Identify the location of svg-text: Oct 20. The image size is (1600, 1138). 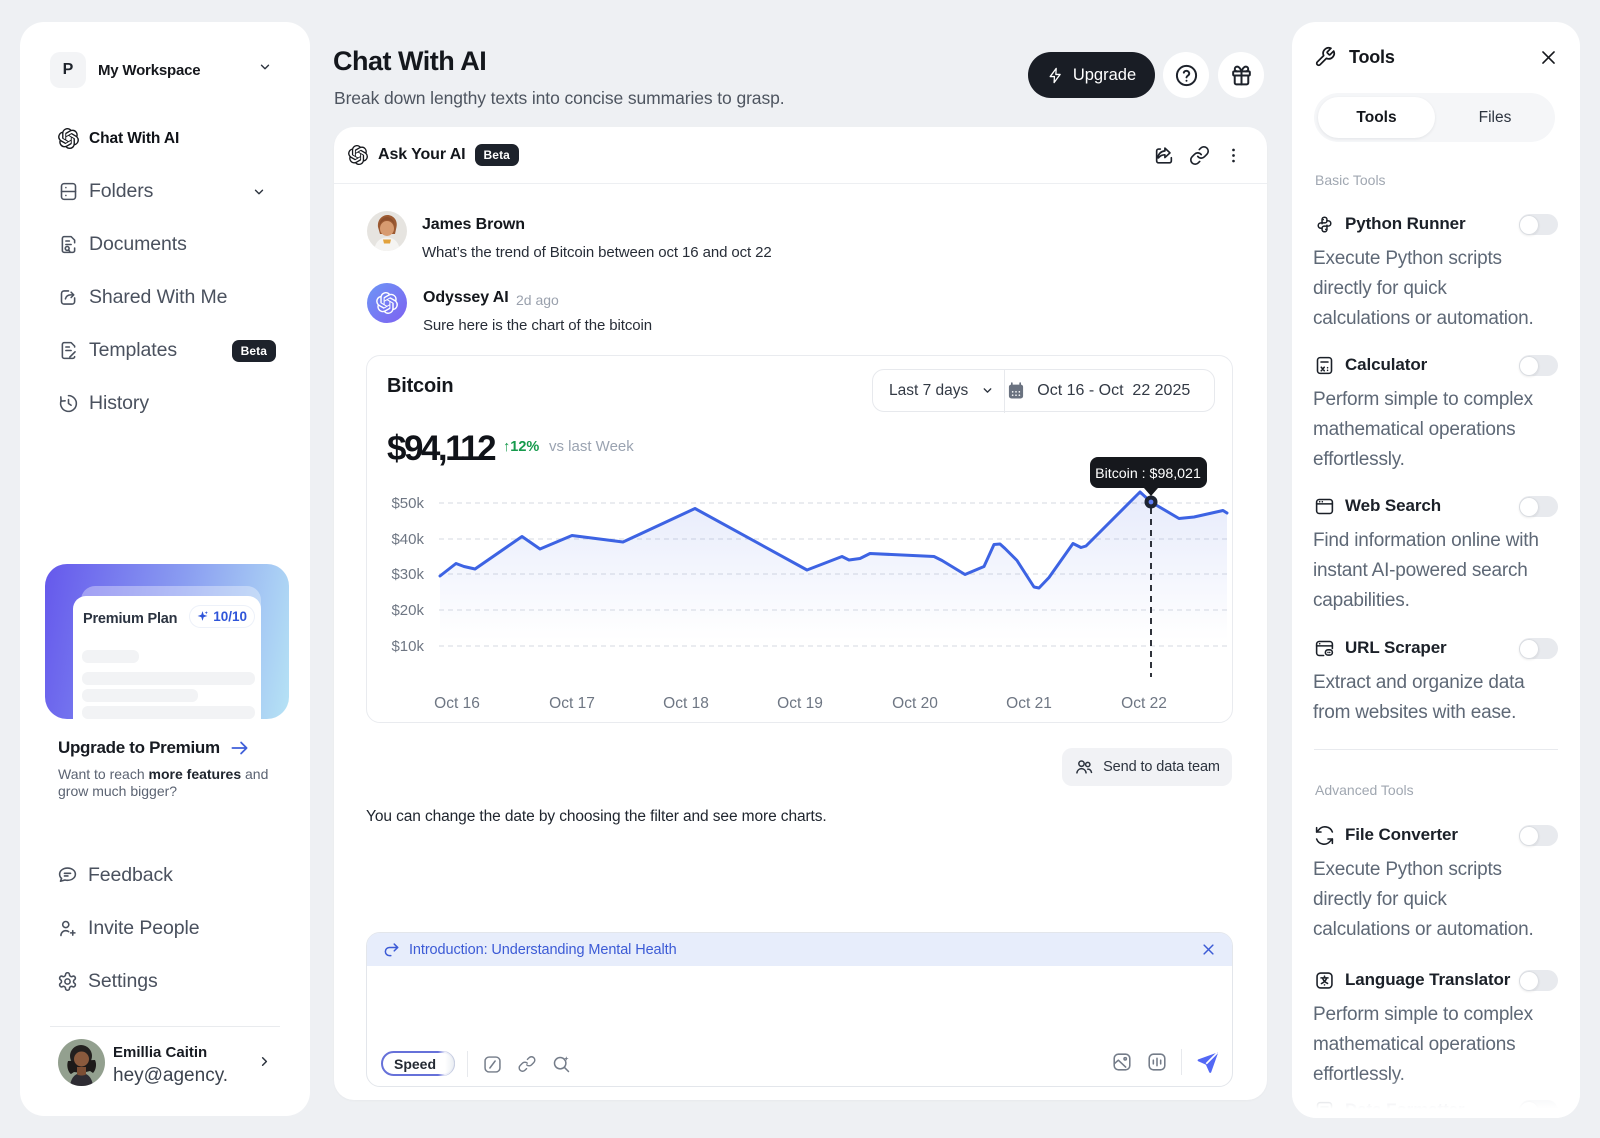
(915, 703).